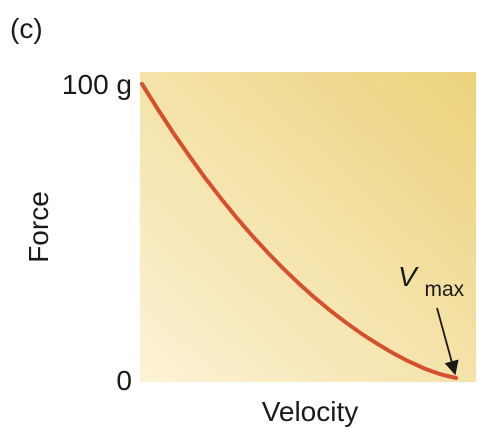 The image size is (485, 430). What do you see at coordinates (310, 411) in the screenshot?
I see `x-axis-label: Velocity` at bounding box center [310, 411].